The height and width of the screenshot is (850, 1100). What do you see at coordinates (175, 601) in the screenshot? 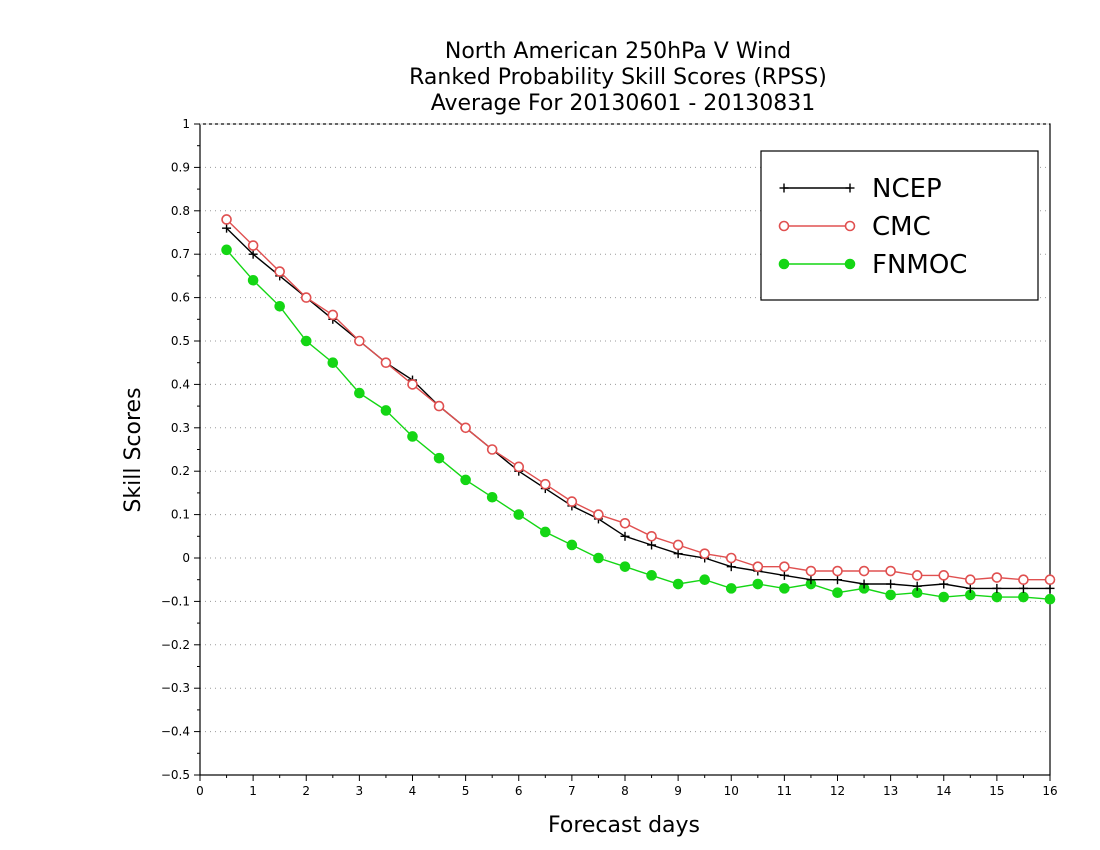
I see `y-tick-label: −0.1` at bounding box center [175, 601].